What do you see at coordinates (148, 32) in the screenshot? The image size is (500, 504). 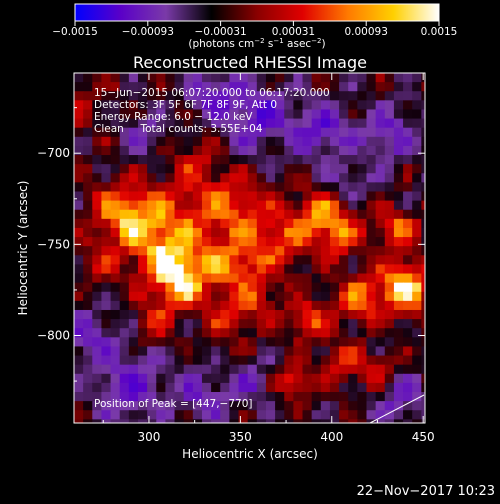 I see `colorbar-tick-label: −0.00093` at bounding box center [148, 32].